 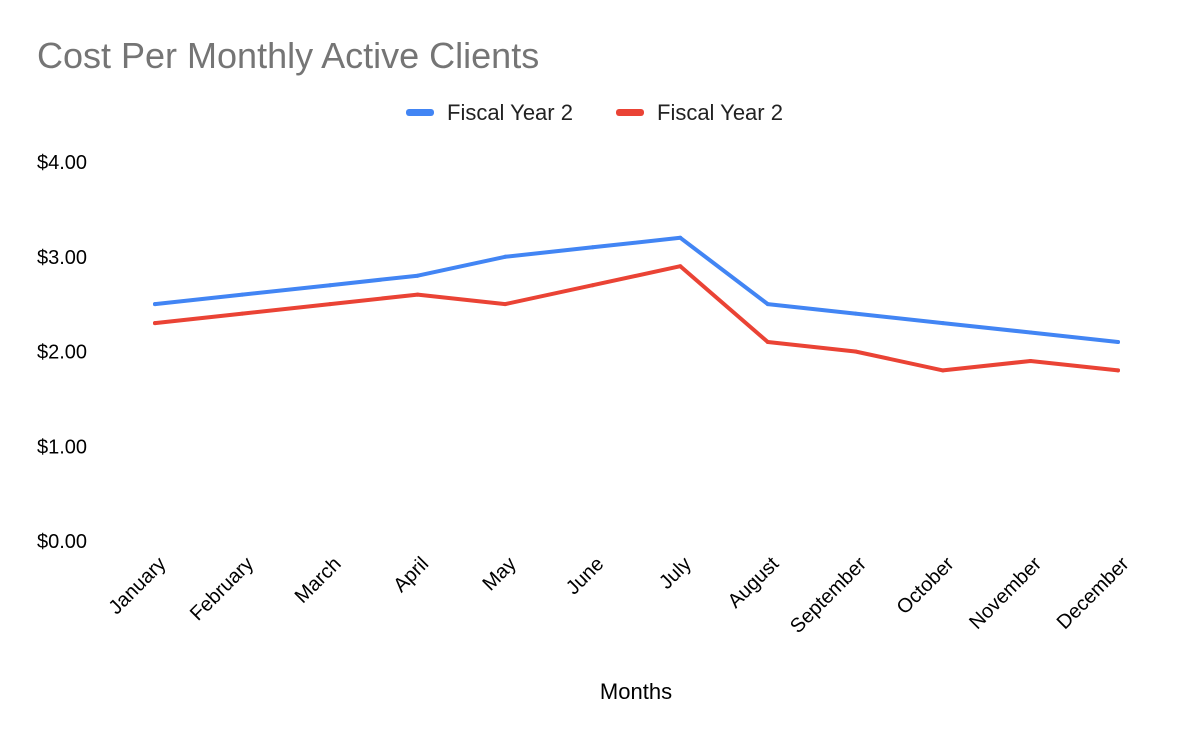 I want to click on chart-title: Cost Per Monthly Active Clients, so click(x=288, y=55).